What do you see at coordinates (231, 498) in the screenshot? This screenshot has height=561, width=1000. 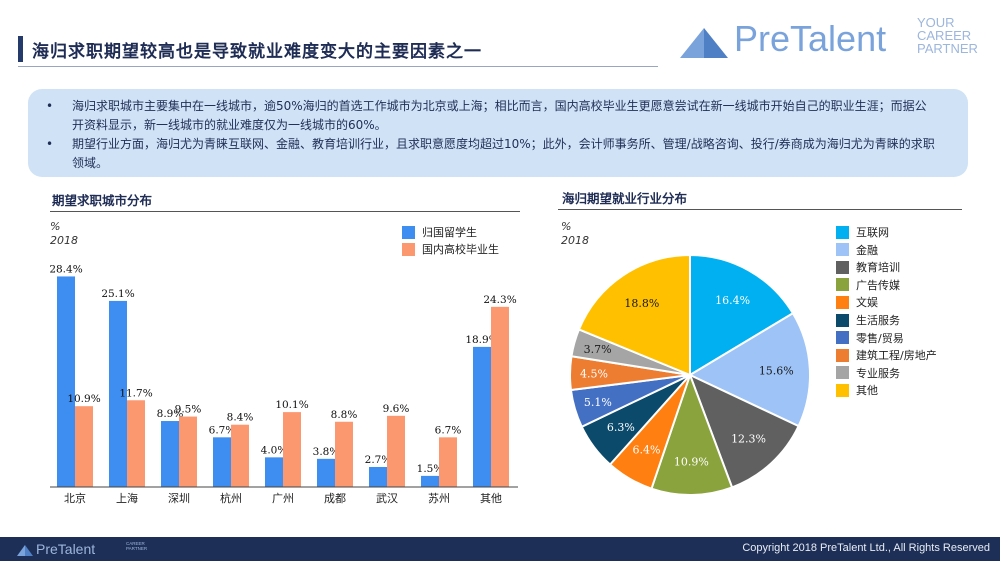 I see `x-tick-label: 杭州` at bounding box center [231, 498].